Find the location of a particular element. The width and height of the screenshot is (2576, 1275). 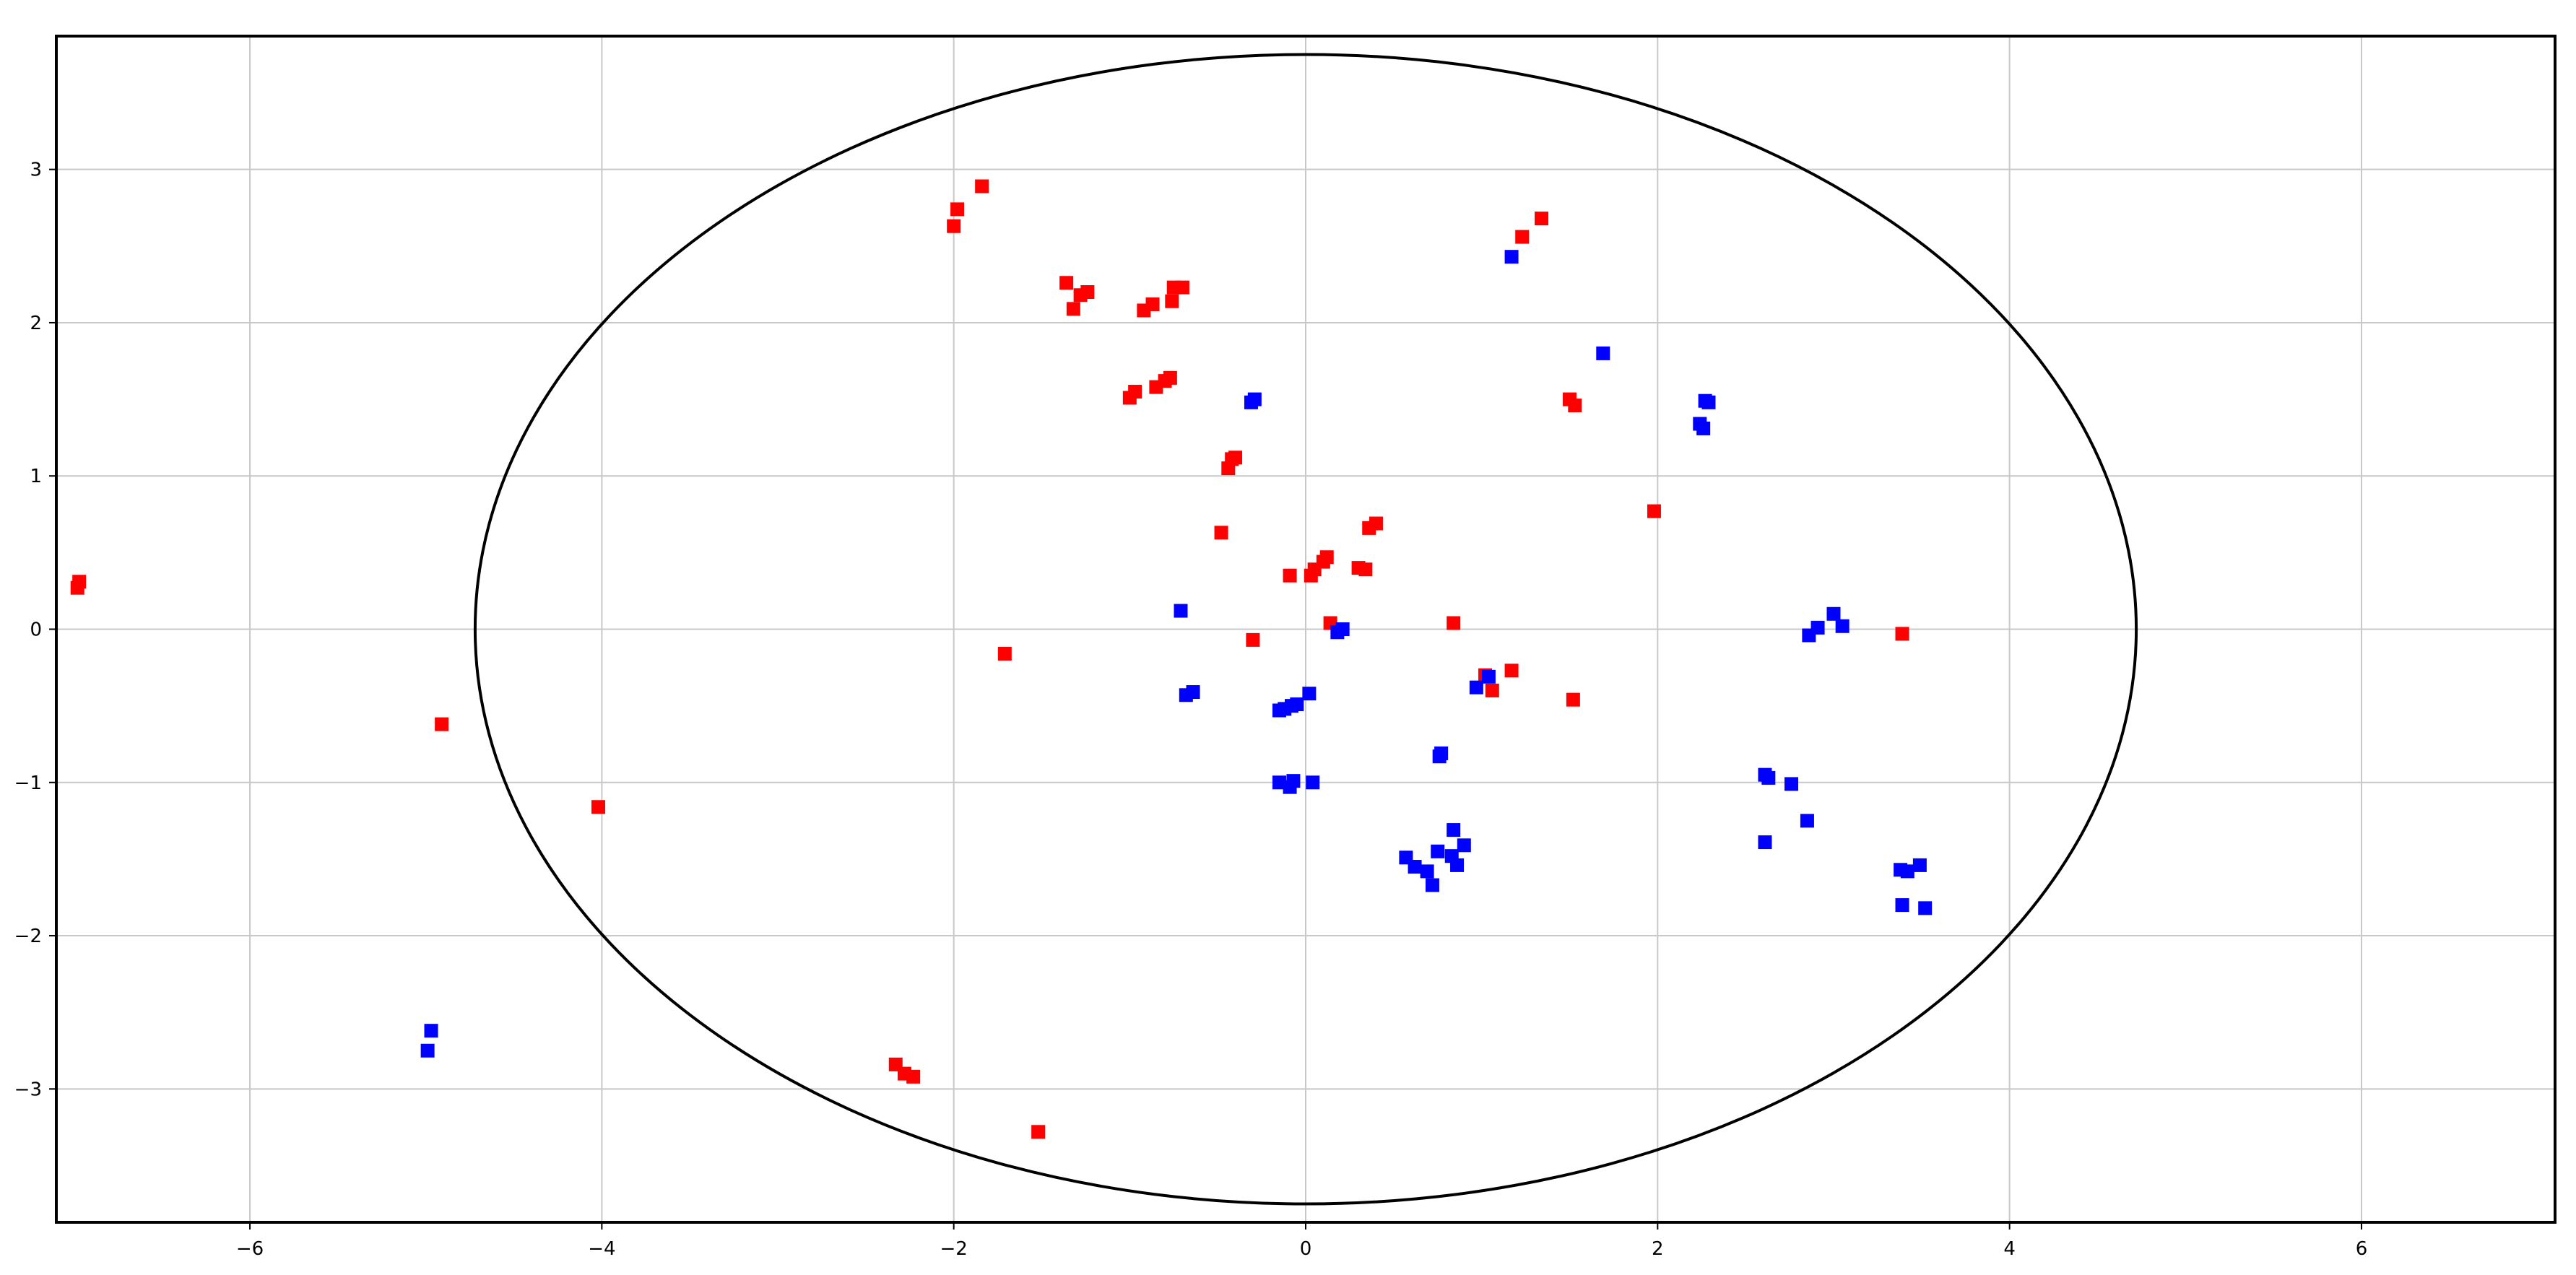

y-tick-label: 2 is located at coordinates (36, 323).